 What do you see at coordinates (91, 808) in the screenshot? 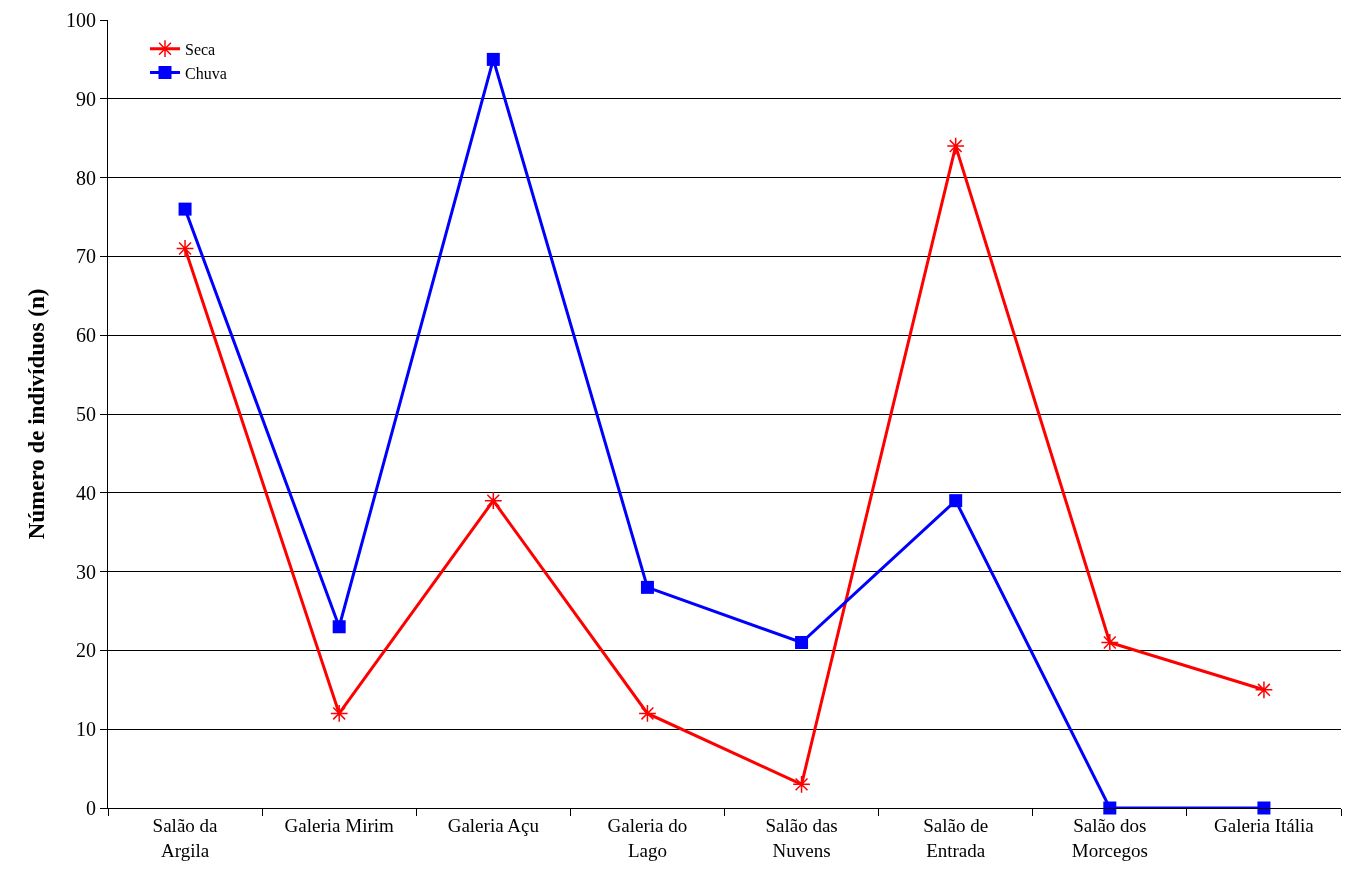
I see `y-tick-label: 0` at bounding box center [91, 808].